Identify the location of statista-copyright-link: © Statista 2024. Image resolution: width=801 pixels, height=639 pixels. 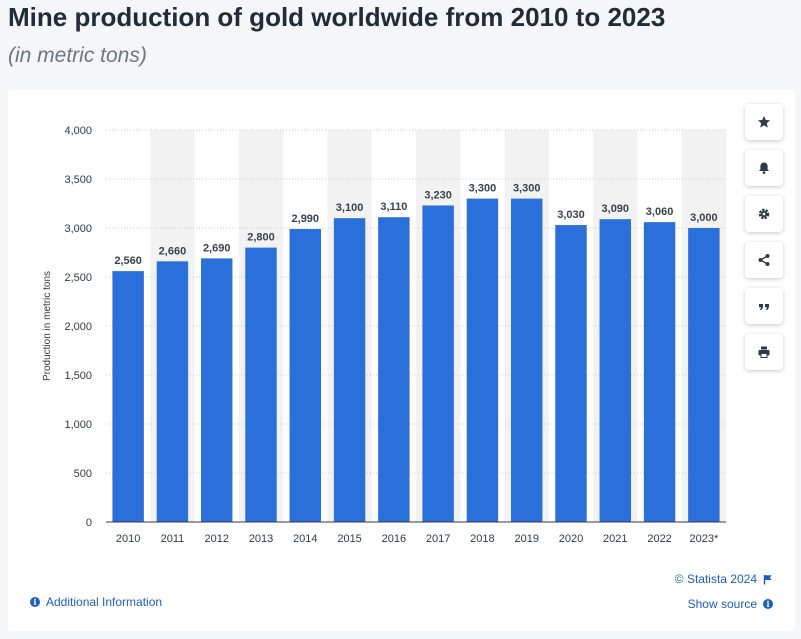
(724, 579).